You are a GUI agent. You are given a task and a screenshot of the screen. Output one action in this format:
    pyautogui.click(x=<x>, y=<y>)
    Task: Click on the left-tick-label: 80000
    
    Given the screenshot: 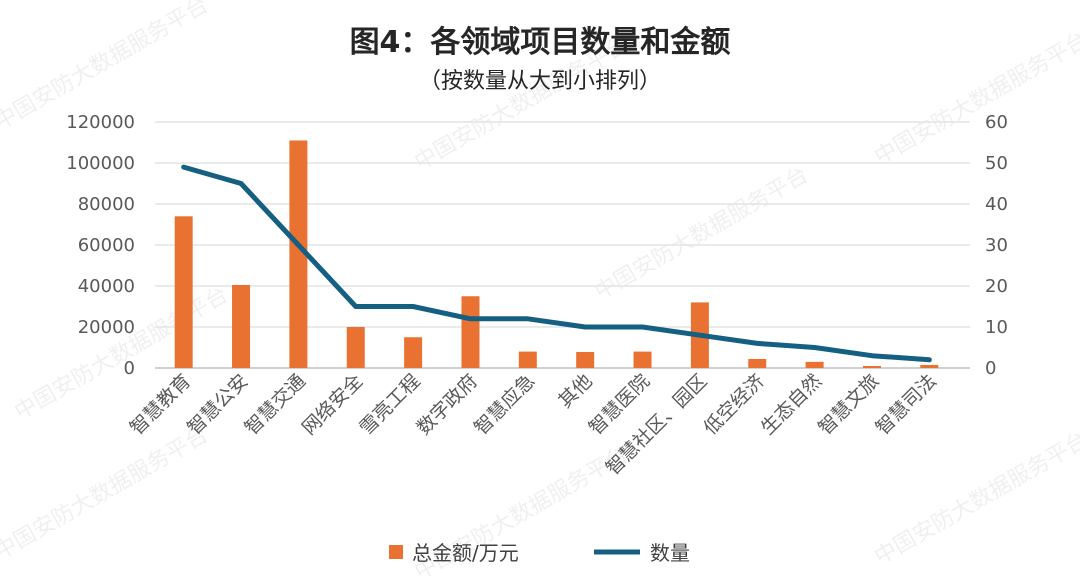 What is the action you would take?
    pyautogui.click(x=106, y=204)
    